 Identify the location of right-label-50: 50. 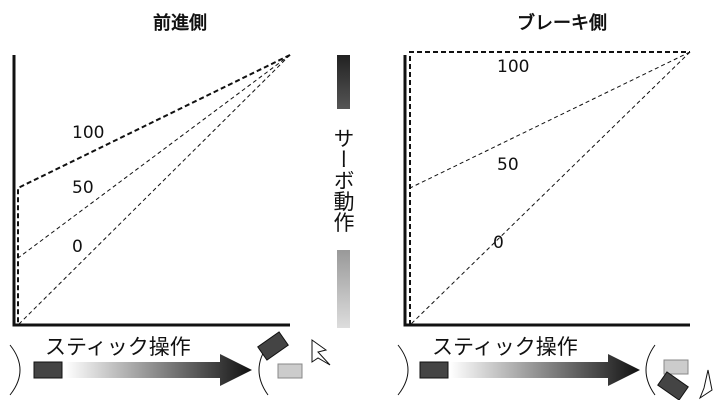
(508, 165).